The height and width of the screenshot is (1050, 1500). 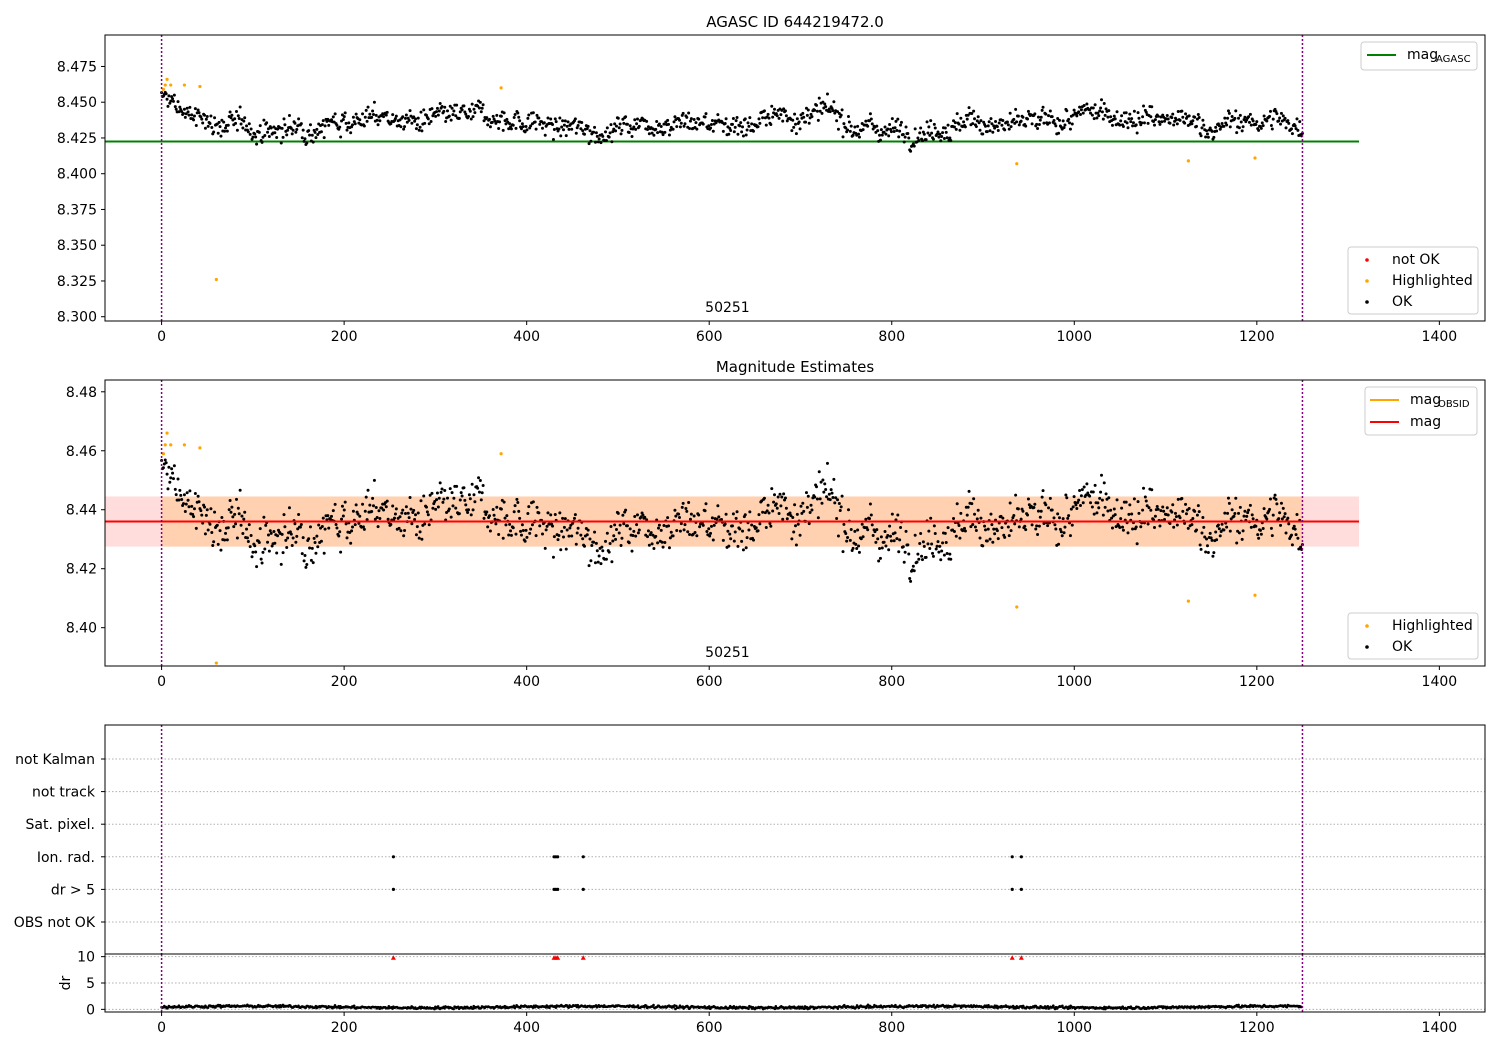 I want to click on panel4-xtick-label: 1000, so click(x=1074, y=1028).